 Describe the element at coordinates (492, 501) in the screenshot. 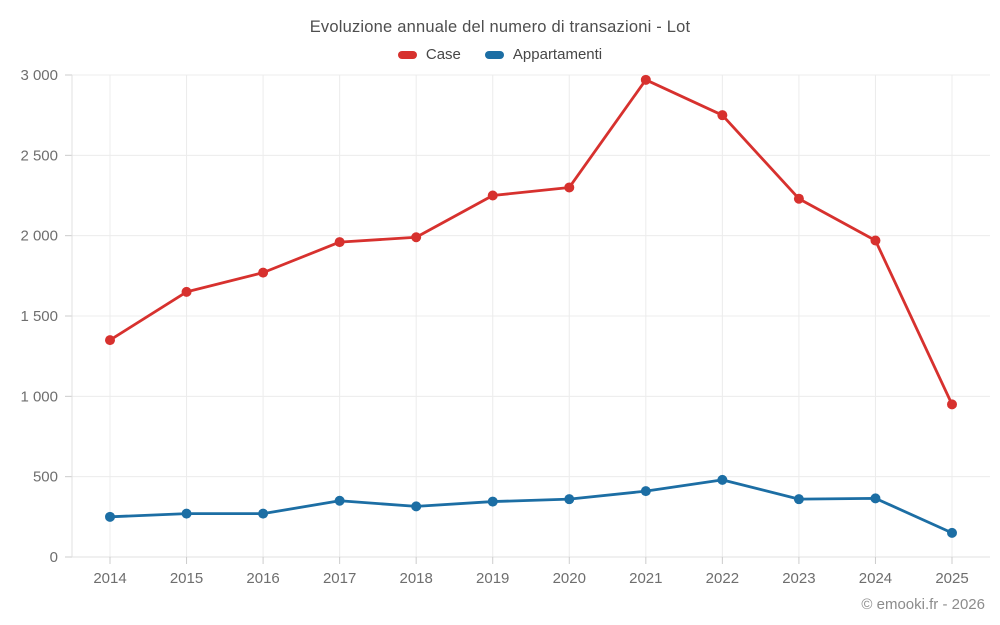

I see `data-point-appartamenti-2019` at that location.